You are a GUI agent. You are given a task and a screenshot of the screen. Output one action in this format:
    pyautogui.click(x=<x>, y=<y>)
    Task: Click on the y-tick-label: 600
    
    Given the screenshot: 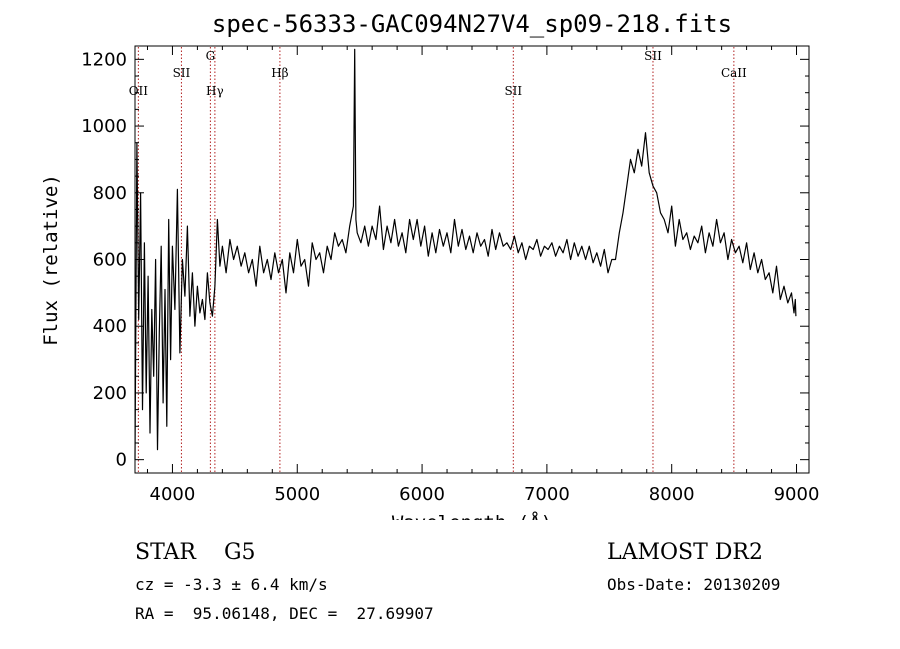 What is the action you would take?
    pyautogui.click(x=110, y=260)
    